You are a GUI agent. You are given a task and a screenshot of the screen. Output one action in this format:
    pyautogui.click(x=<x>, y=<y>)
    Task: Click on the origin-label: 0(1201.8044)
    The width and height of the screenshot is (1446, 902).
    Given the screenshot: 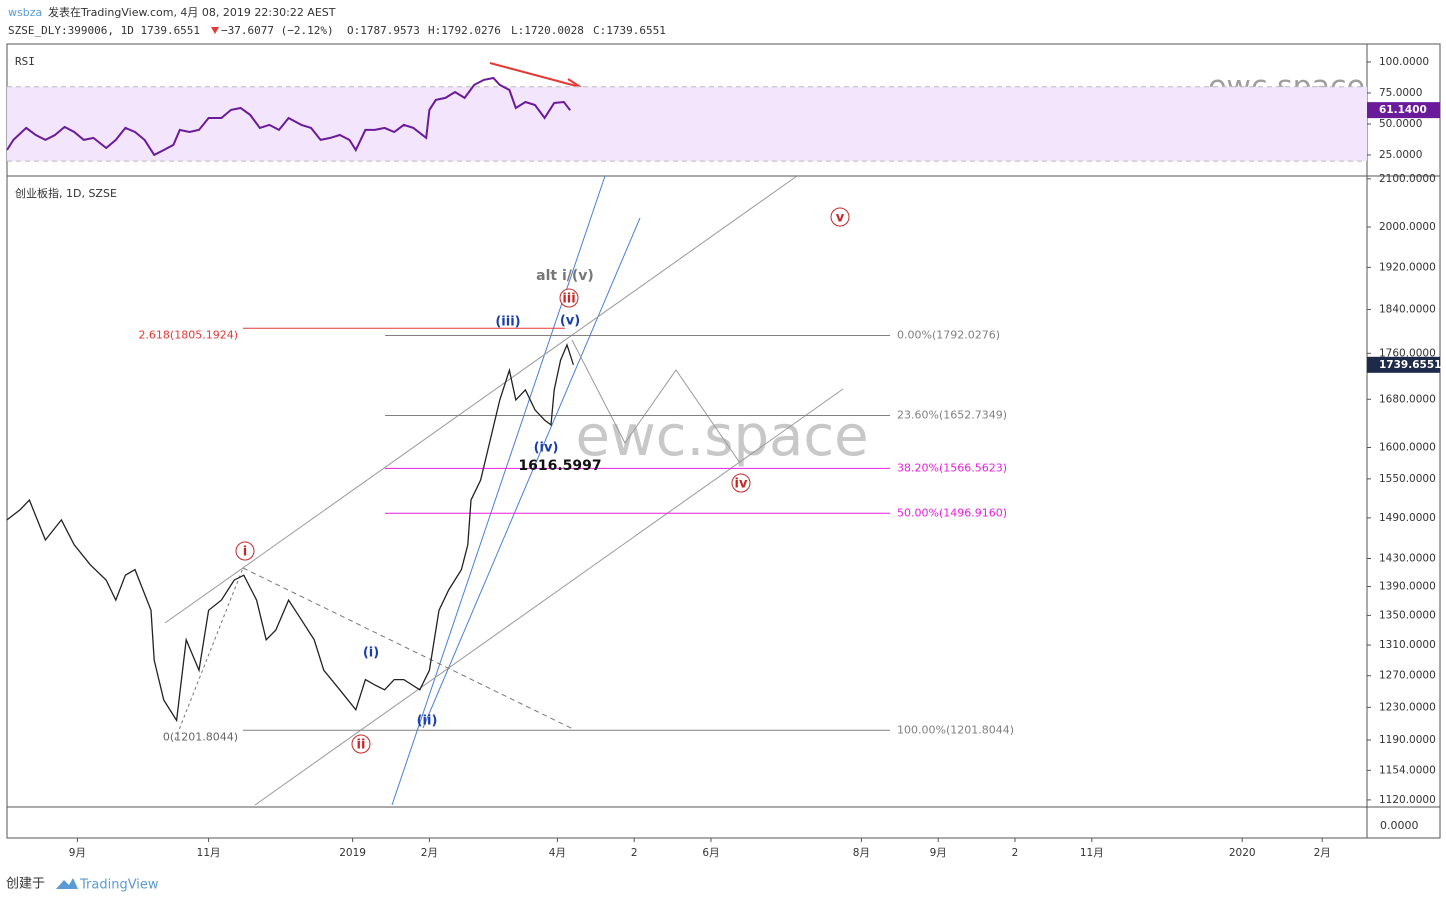 What is the action you would take?
    pyautogui.click(x=200, y=736)
    